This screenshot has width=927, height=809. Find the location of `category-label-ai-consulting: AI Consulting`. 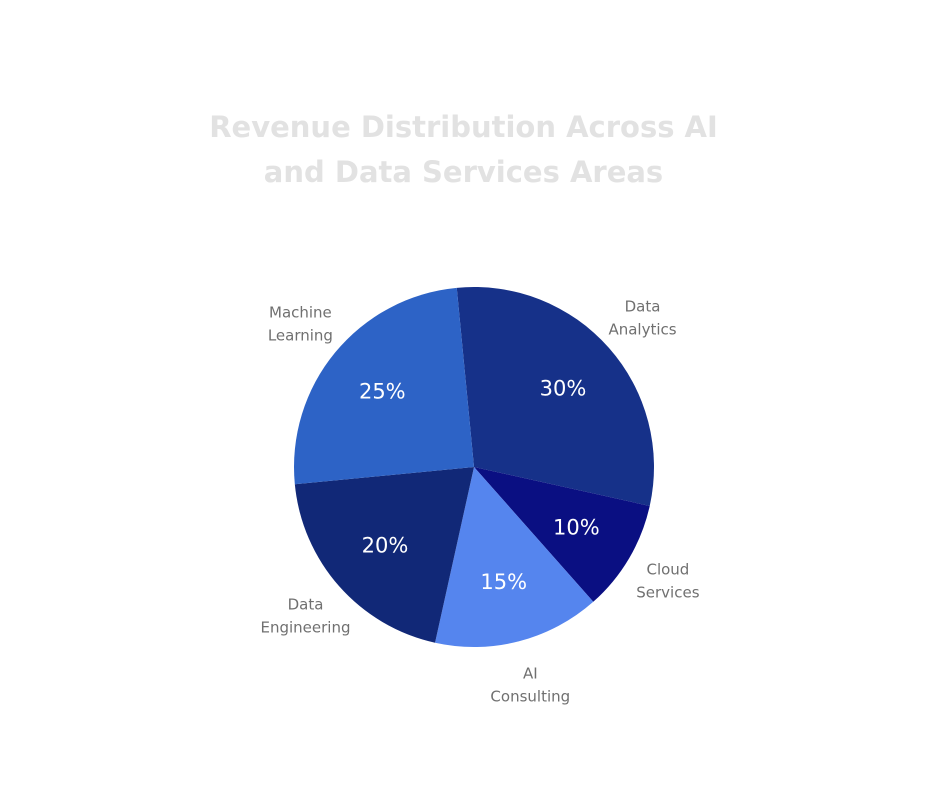

category-label-ai-consulting: AI Consulting is located at coordinates (530, 684).